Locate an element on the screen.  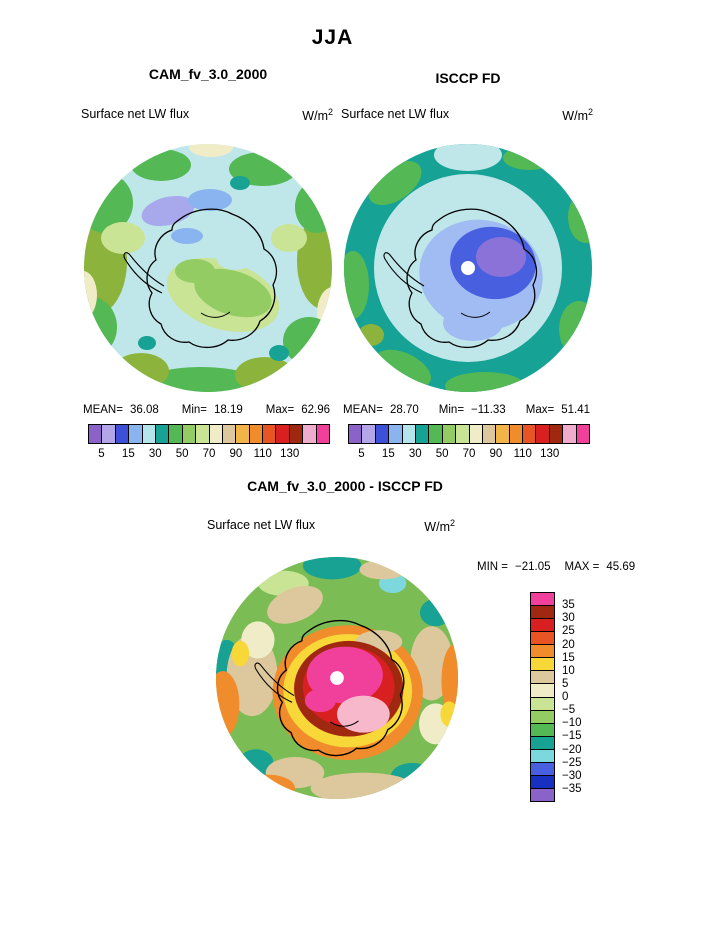
isccp-stats-row: MEAN= 28.70 Min= −11.33 Max= 51.41 is located at coordinates (466, 410).